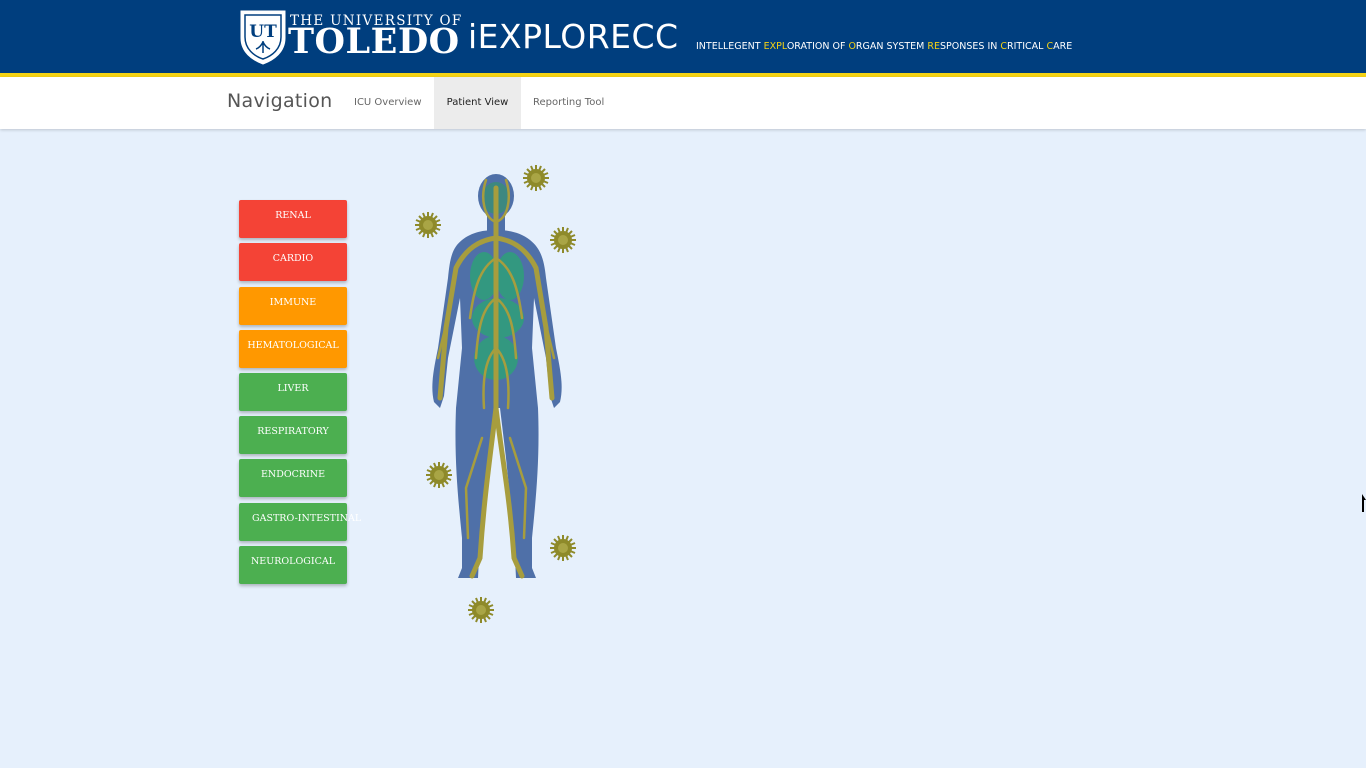 Image resolution: width=1366 pixels, height=768 pixels. I want to click on nav-link-icu-overview: ICU Overview, so click(388, 102).